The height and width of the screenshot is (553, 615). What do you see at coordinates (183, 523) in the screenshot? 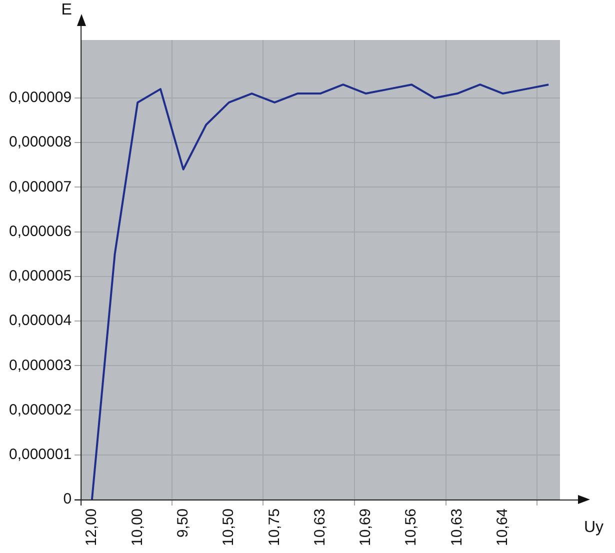
I see `x-tick-label: 9,50` at bounding box center [183, 523].